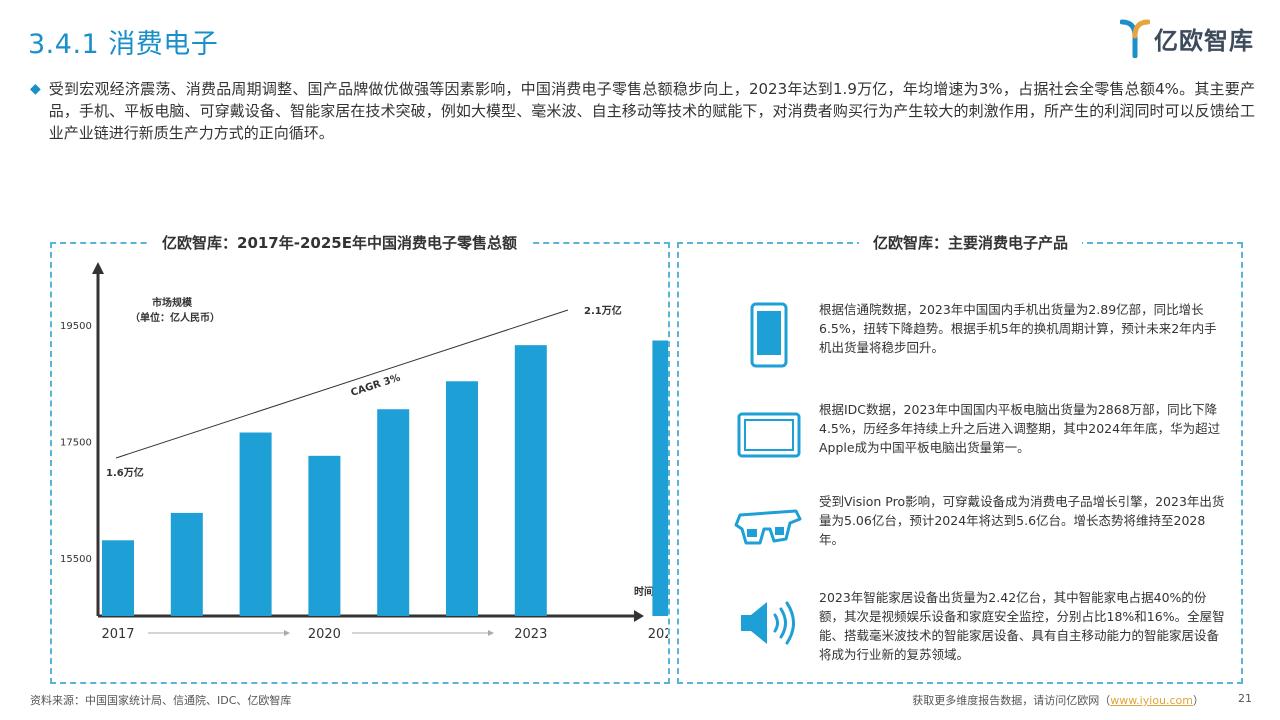  I want to click on bar-2025E, so click(660, 478).